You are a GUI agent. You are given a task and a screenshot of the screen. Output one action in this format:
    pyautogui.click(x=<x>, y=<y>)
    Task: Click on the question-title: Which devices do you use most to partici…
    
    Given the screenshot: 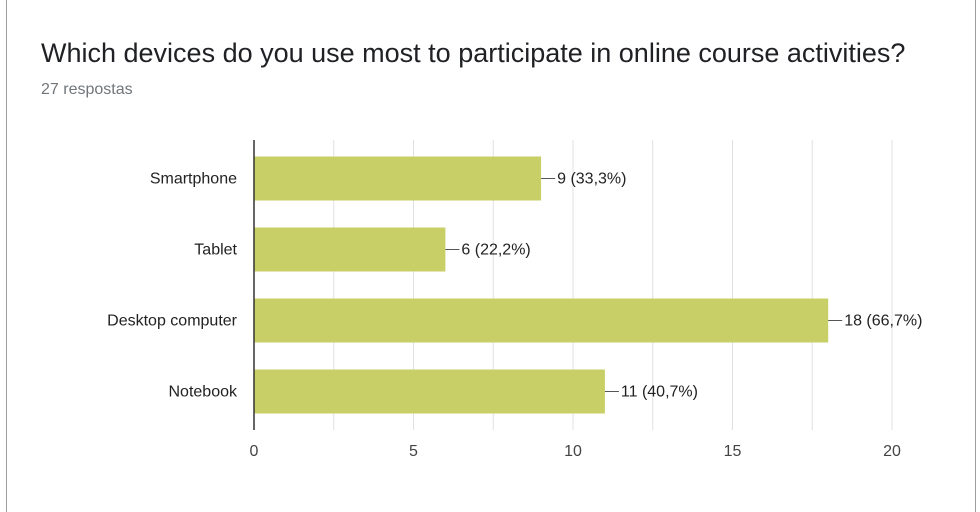 What is the action you would take?
    pyautogui.click(x=473, y=53)
    